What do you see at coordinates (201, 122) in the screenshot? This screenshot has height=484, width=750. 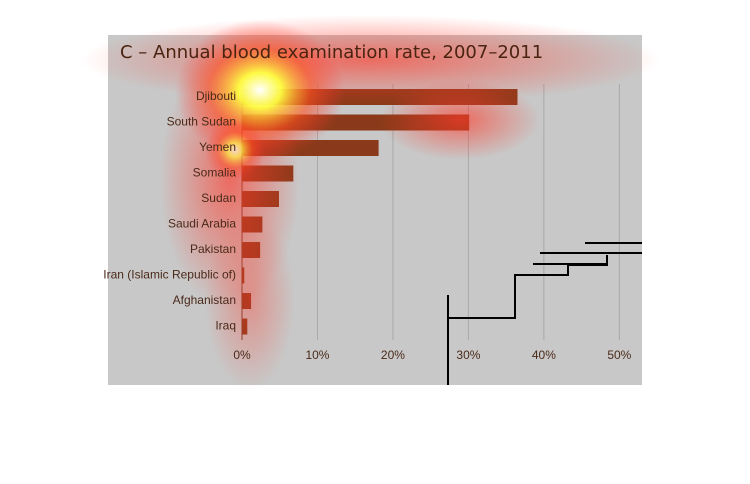 I see `y-tick-label: South Sudan` at bounding box center [201, 122].